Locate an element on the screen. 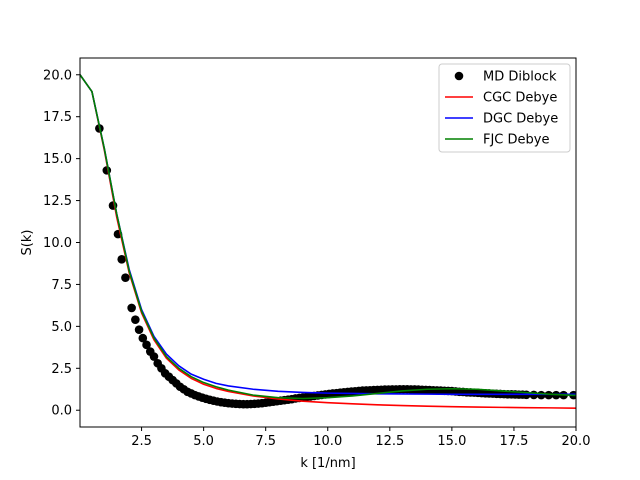 This screenshot has width=640, height=480. legend-label: CGC Debye is located at coordinates (520, 98).